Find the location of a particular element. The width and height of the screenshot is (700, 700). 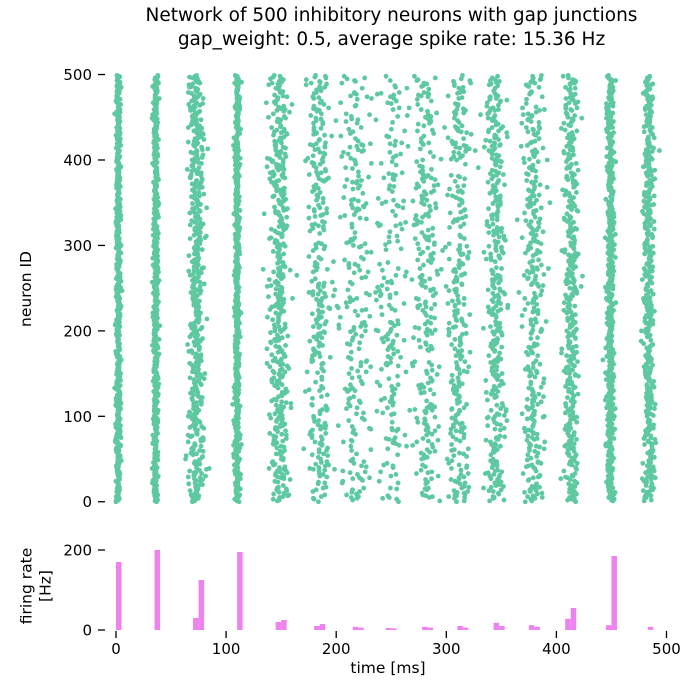

raster-y-axis-ticks: 0 100 200 300 400 500 is located at coordinates (84, 288).